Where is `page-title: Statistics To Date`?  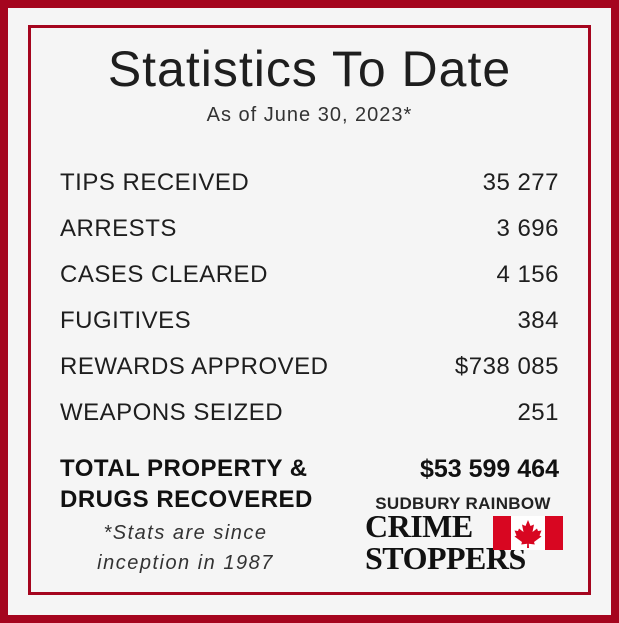 page-title: Statistics To Date is located at coordinates (309, 69).